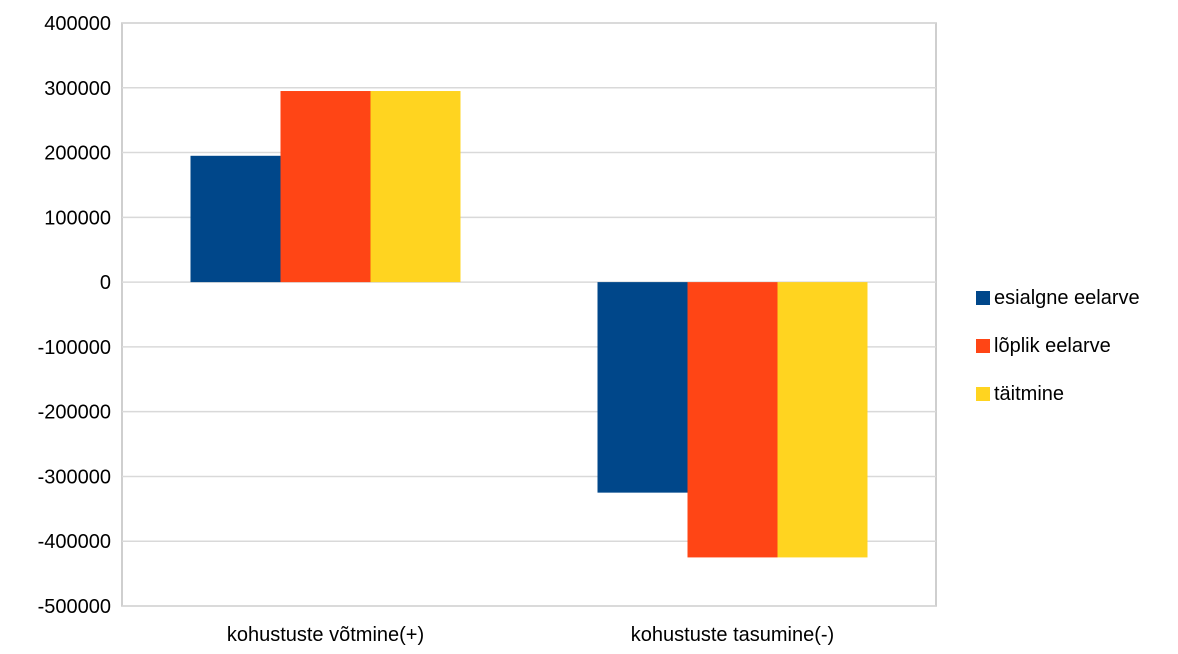 This screenshot has height=654, width=1178. I want to click on y-tick-label: 400000, so click(77, 24).